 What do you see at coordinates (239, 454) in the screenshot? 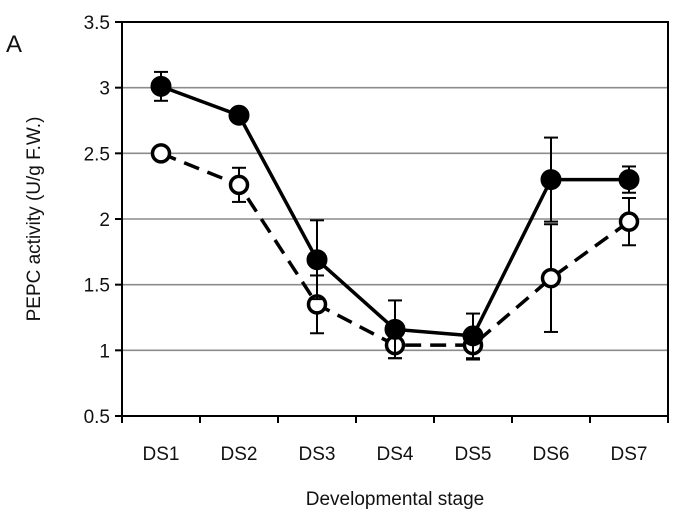
I see `x-tick-label: DS2` at bounding box center [239, 454].